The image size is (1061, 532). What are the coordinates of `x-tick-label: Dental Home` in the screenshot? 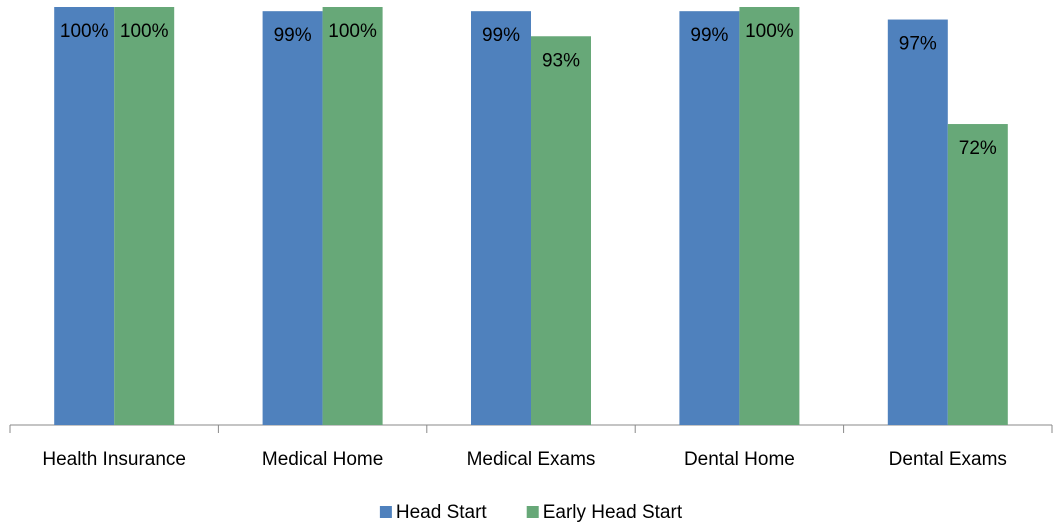 It's located at (739, 459).